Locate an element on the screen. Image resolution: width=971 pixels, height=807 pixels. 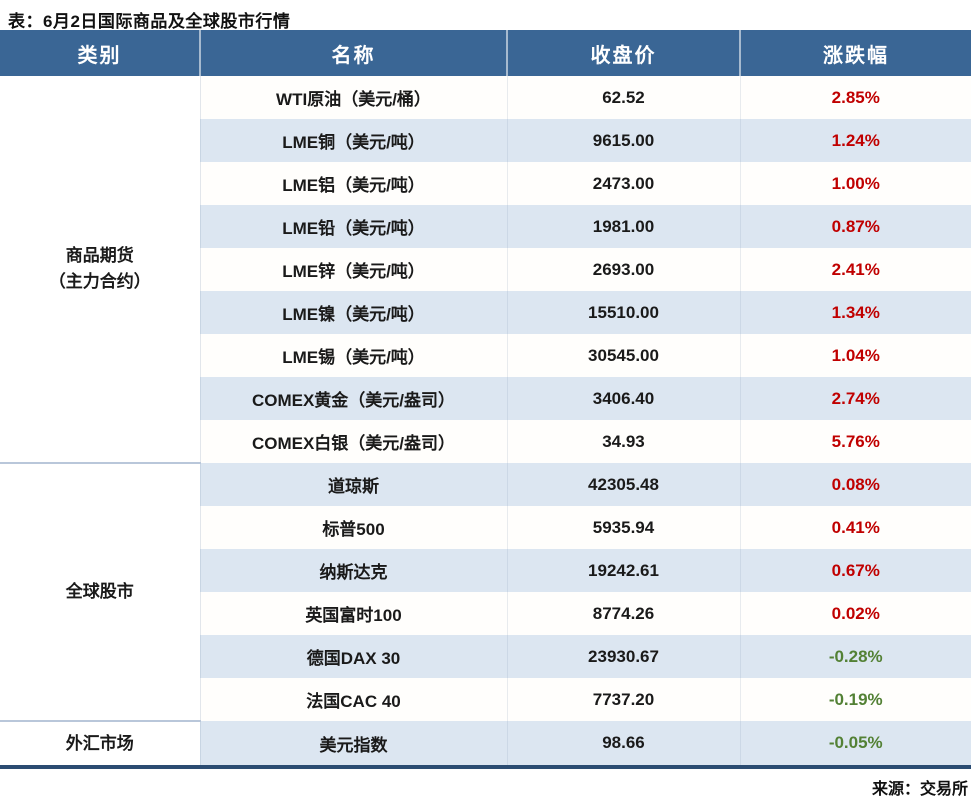
close-price: 5935.94 is located at coordinates (624, 527).